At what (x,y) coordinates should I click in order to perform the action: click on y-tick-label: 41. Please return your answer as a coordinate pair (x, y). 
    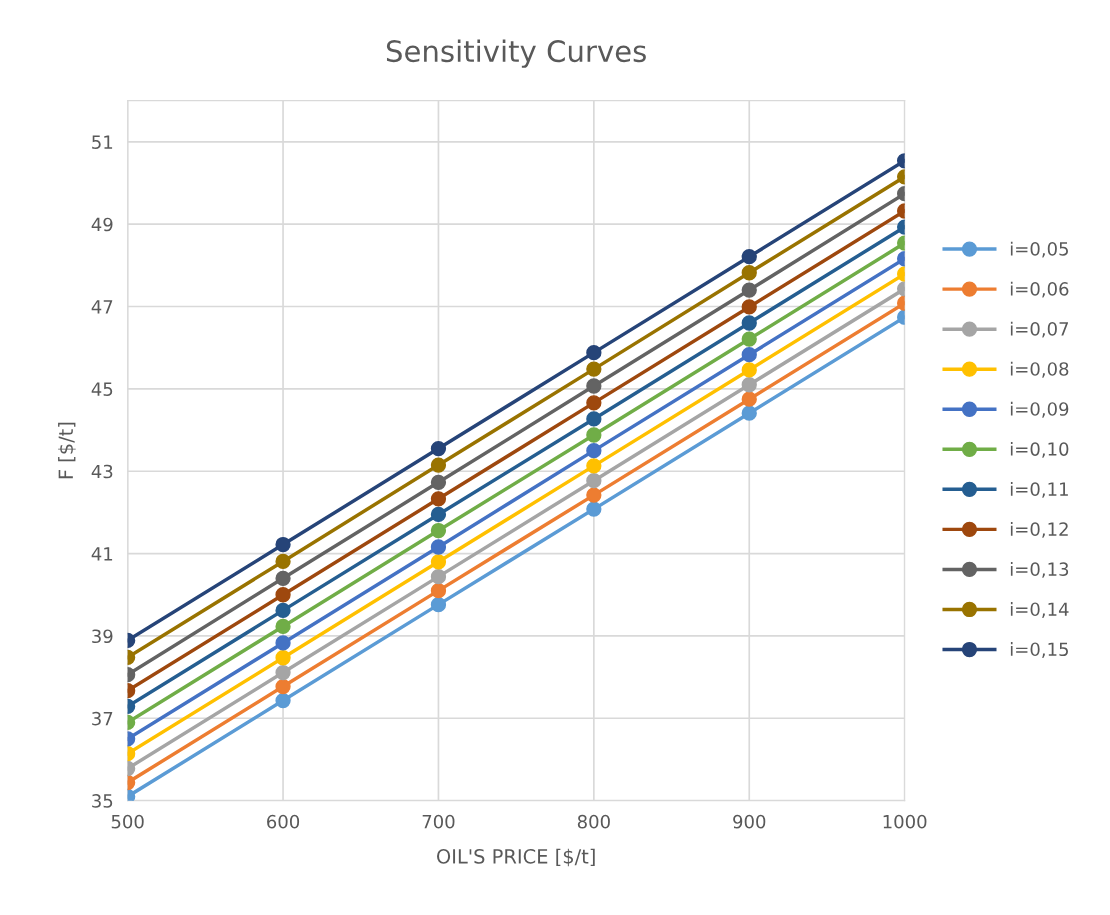
    Looking at the image, I should click on (102, 554).